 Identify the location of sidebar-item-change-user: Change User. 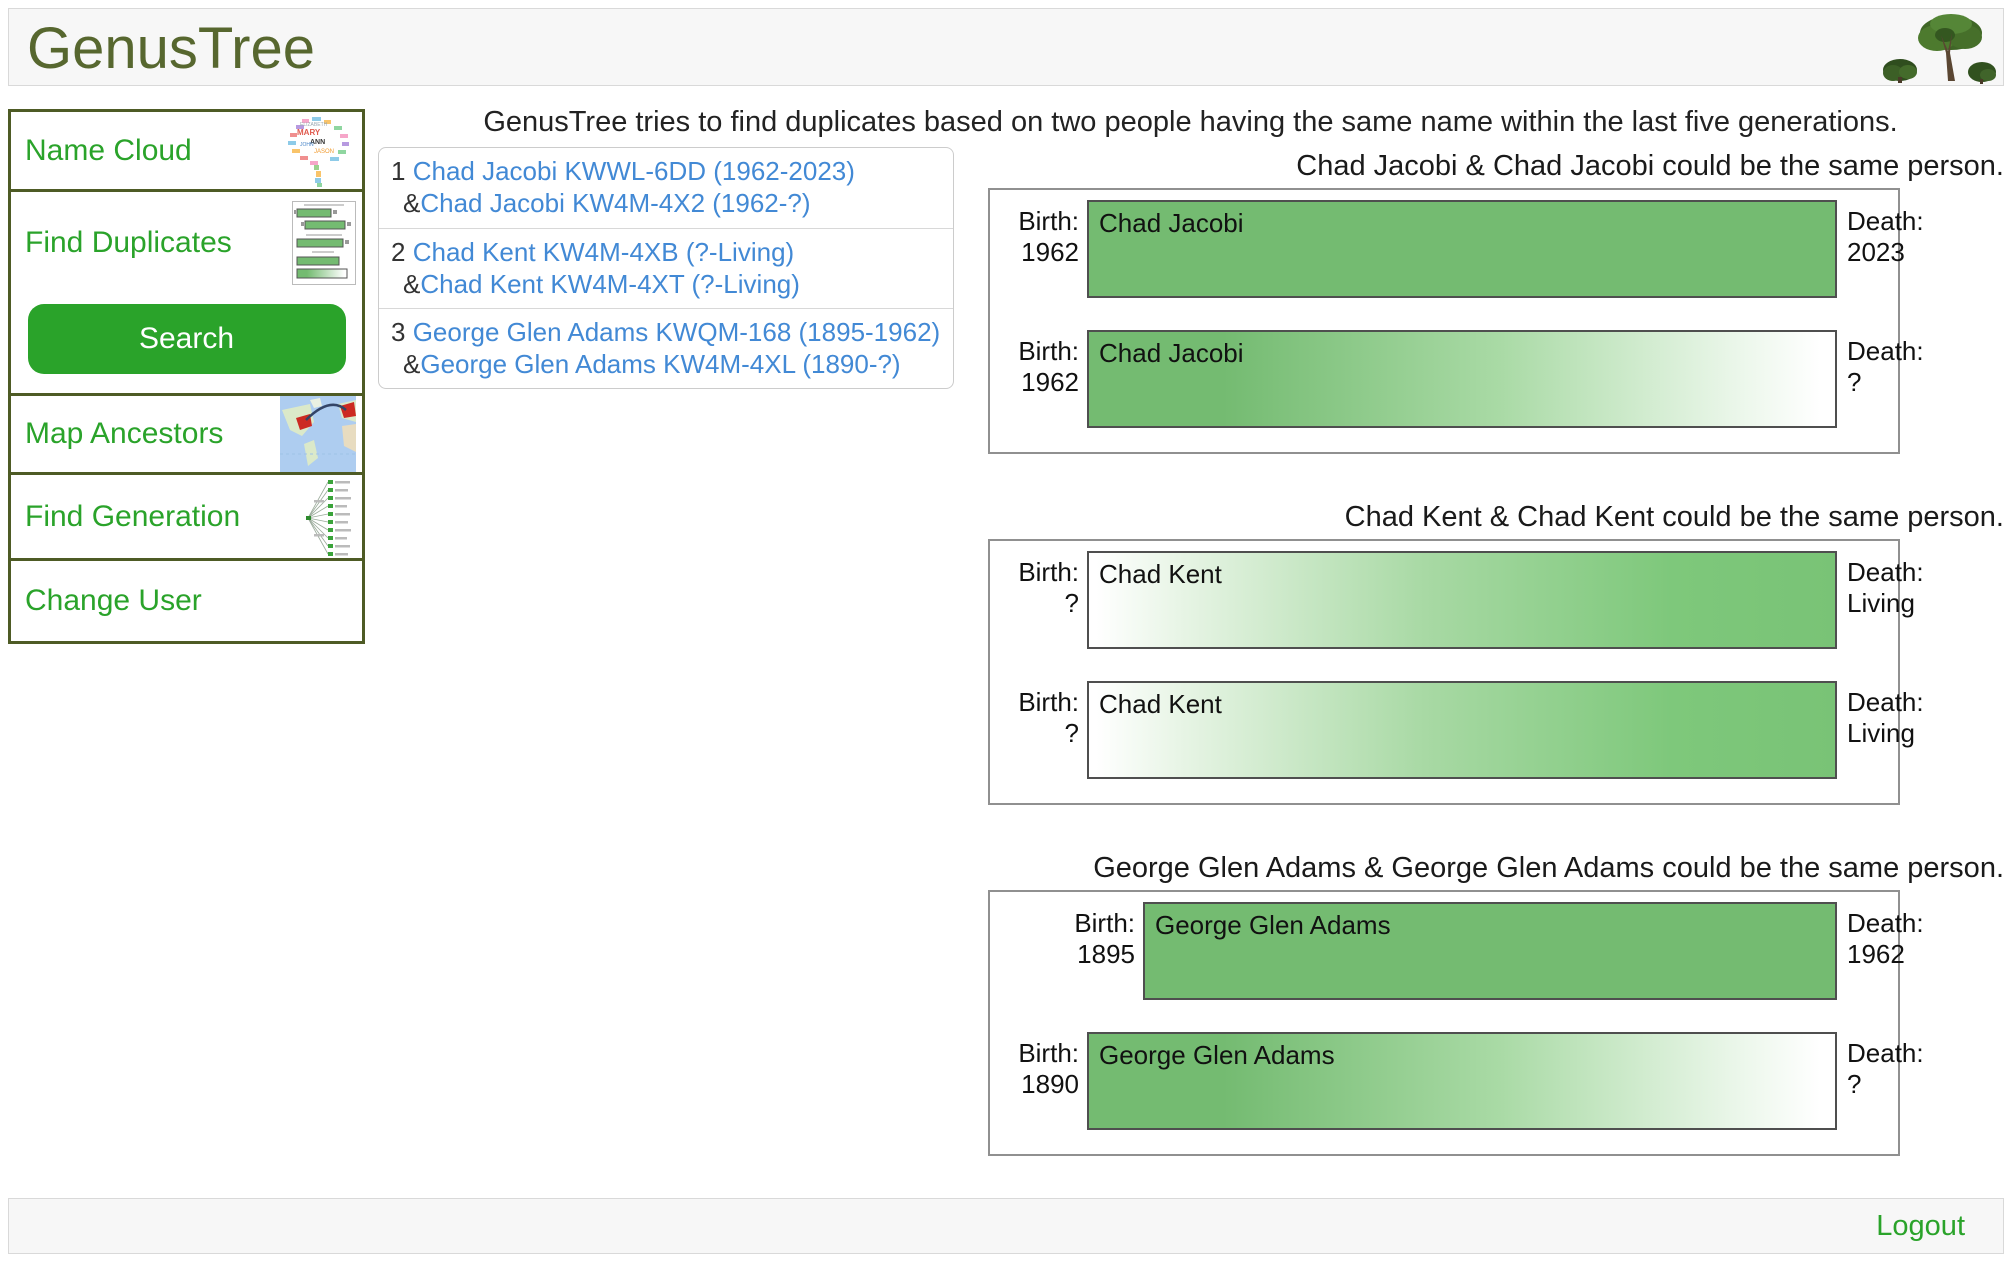
(186, 601).